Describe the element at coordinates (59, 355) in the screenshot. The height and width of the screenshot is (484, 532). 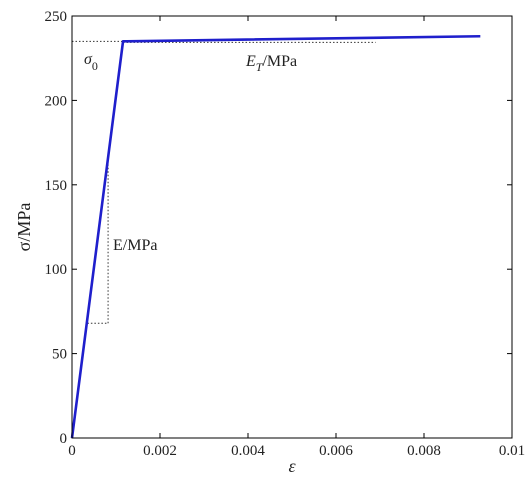
I see `y-tick-label: 50` at that location.